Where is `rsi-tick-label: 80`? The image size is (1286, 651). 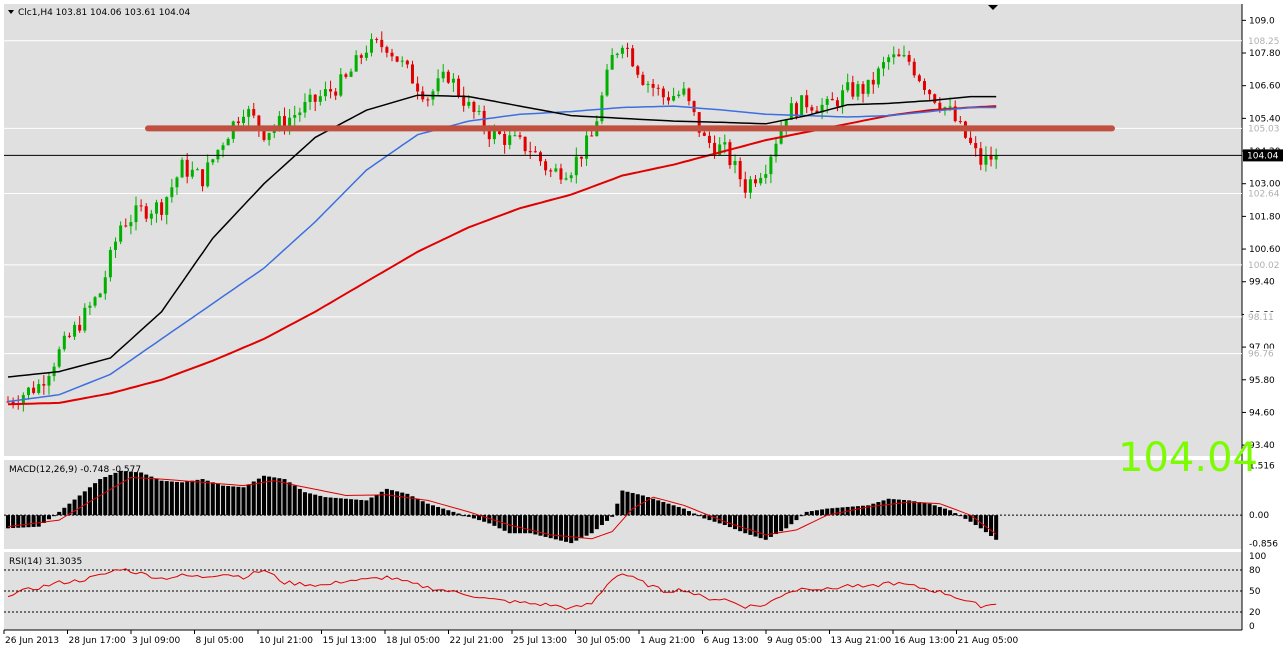
rsi-tick-label: 80 is located at coordinates (1255, 571).